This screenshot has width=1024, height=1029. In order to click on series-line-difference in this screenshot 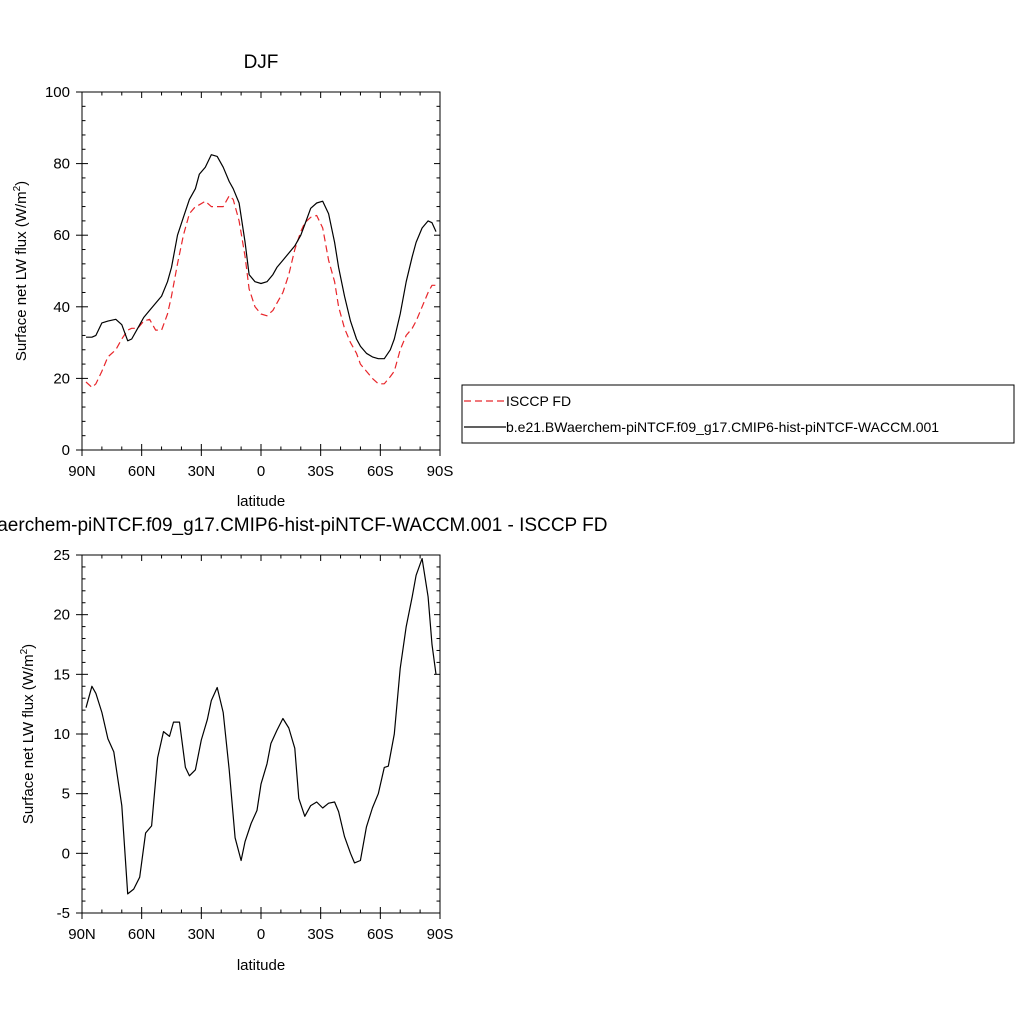, I will do `click(261, 726)`.